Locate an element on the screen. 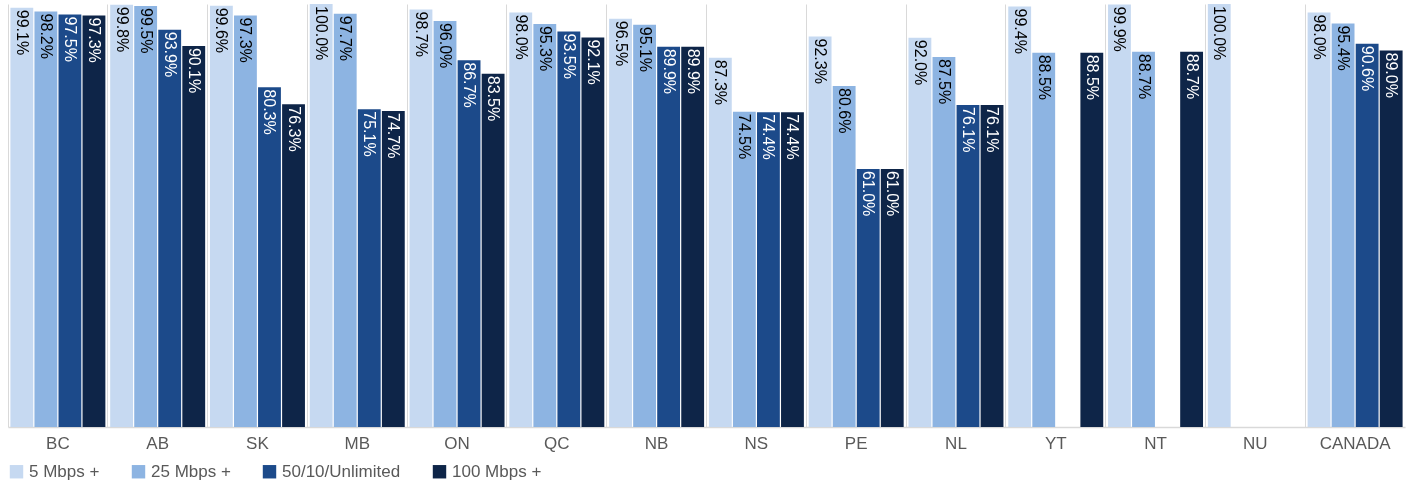  data-label: 87.5% is located at coordinates (944, 81).